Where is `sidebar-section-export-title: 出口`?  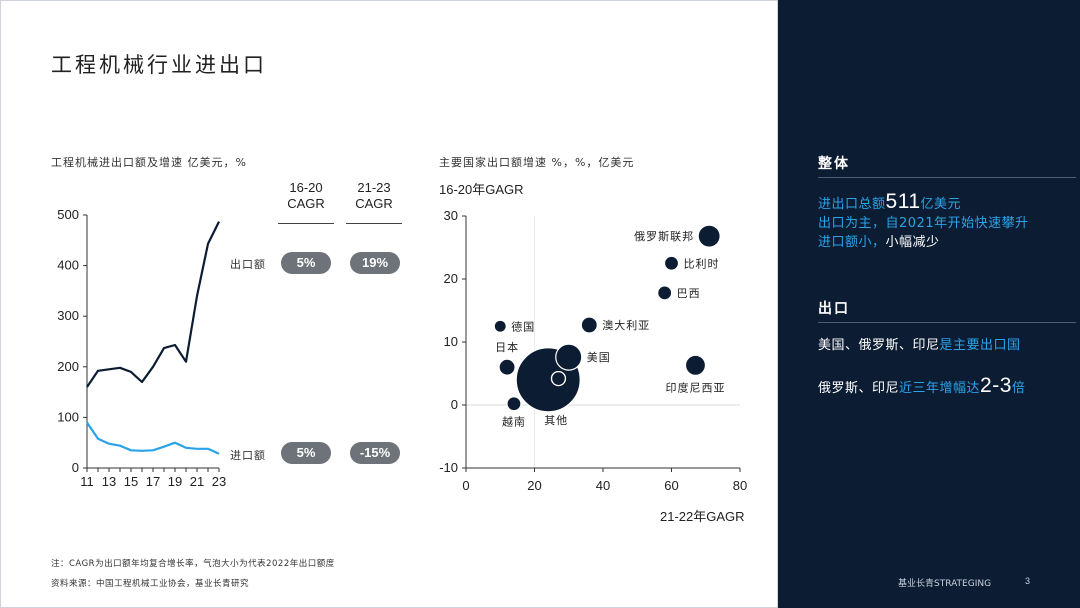
sidebar-section-export-title: 出口 is located at coordinates (834, 309).